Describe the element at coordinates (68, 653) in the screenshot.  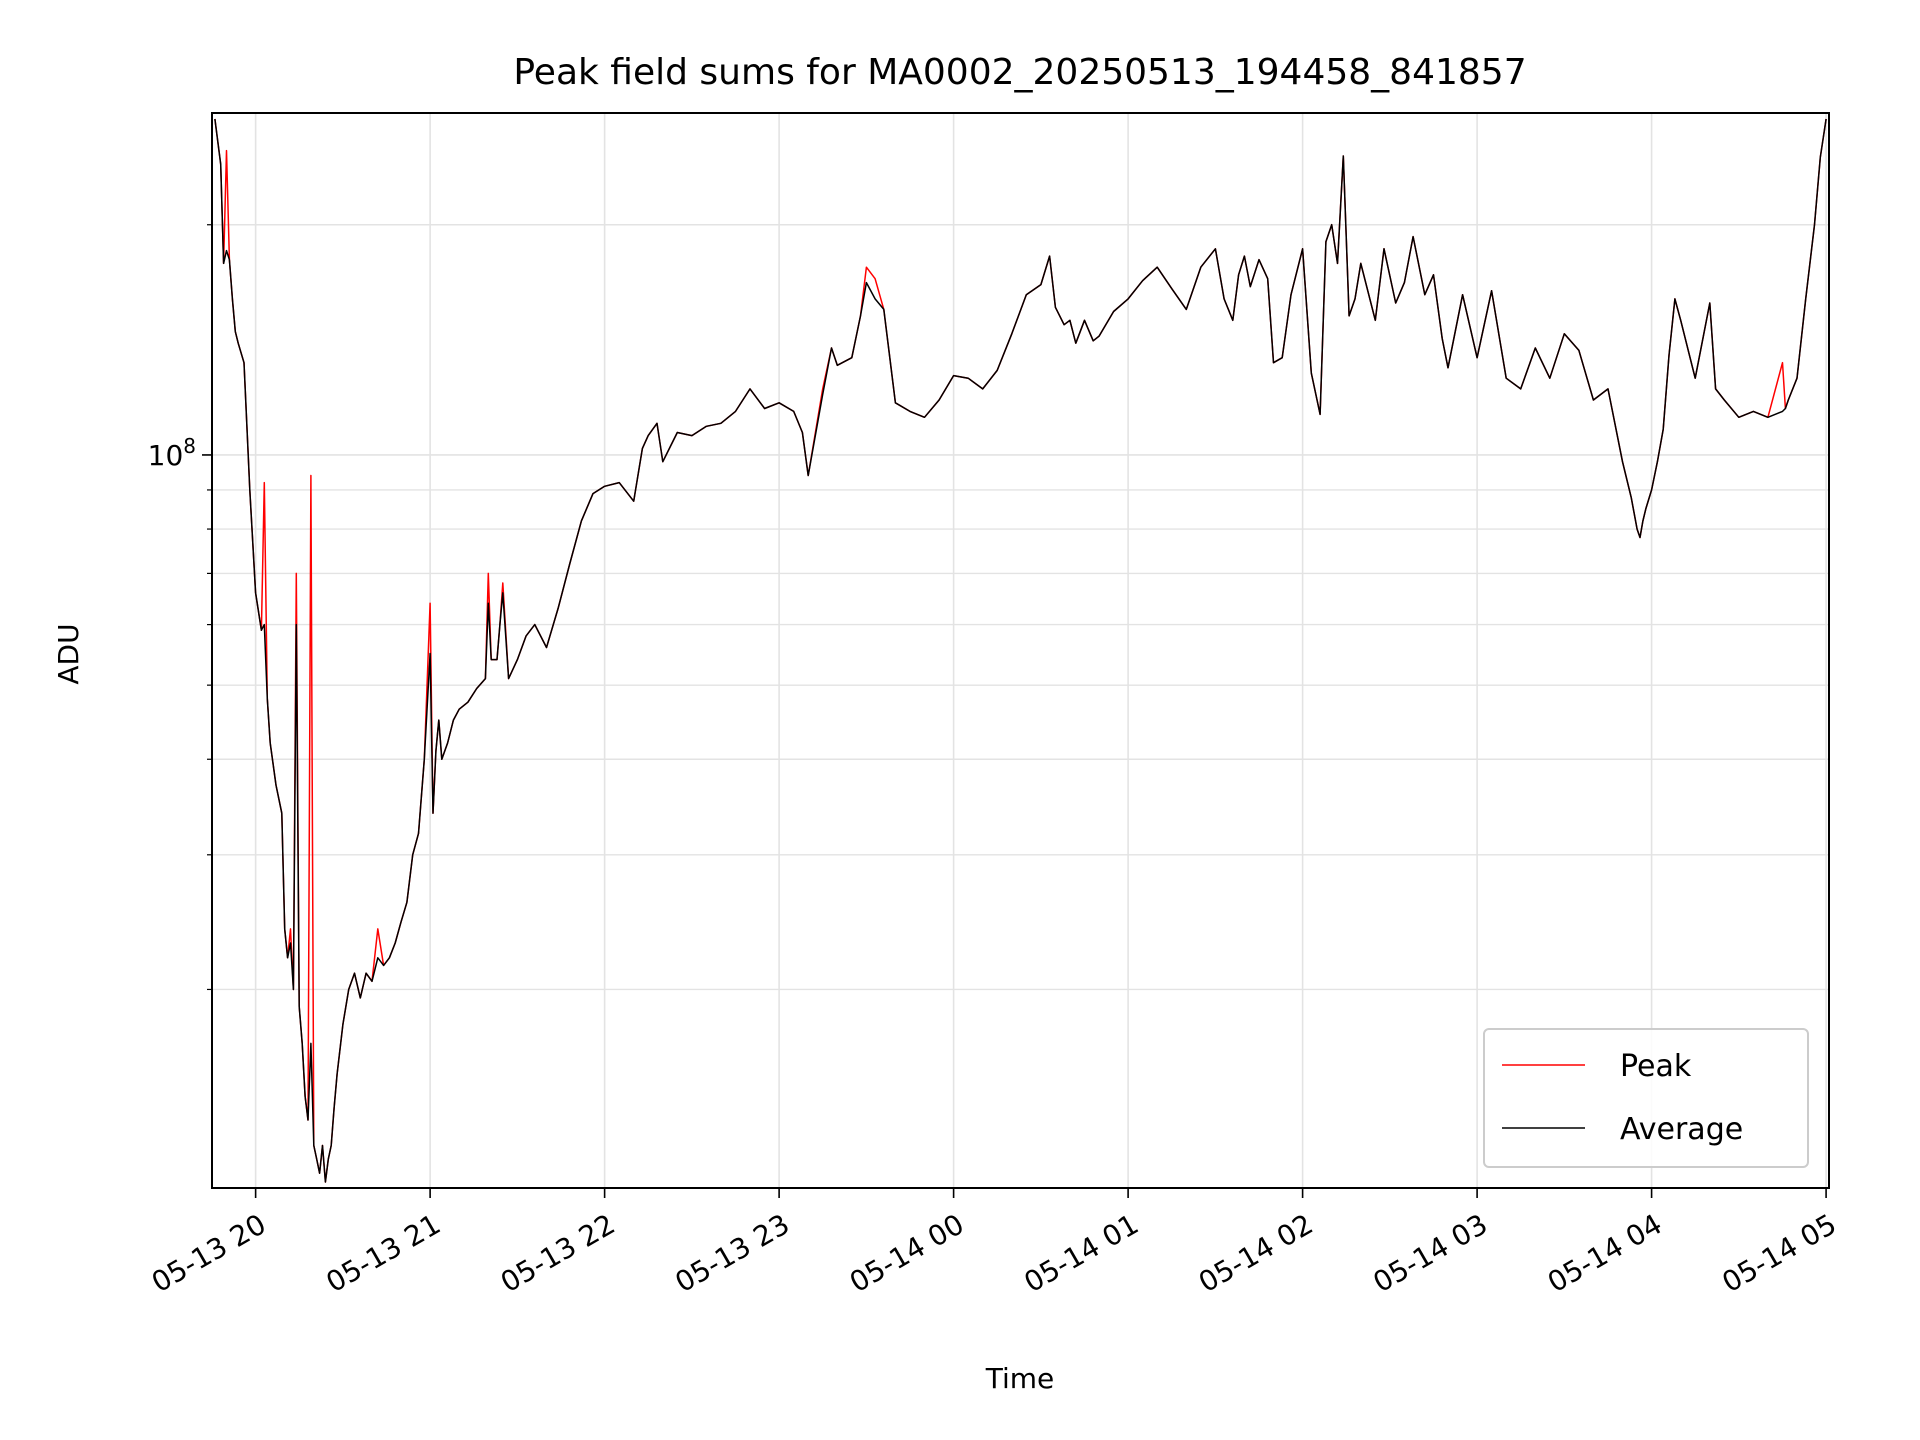
I see `y-axis-label: ADU` at that location.